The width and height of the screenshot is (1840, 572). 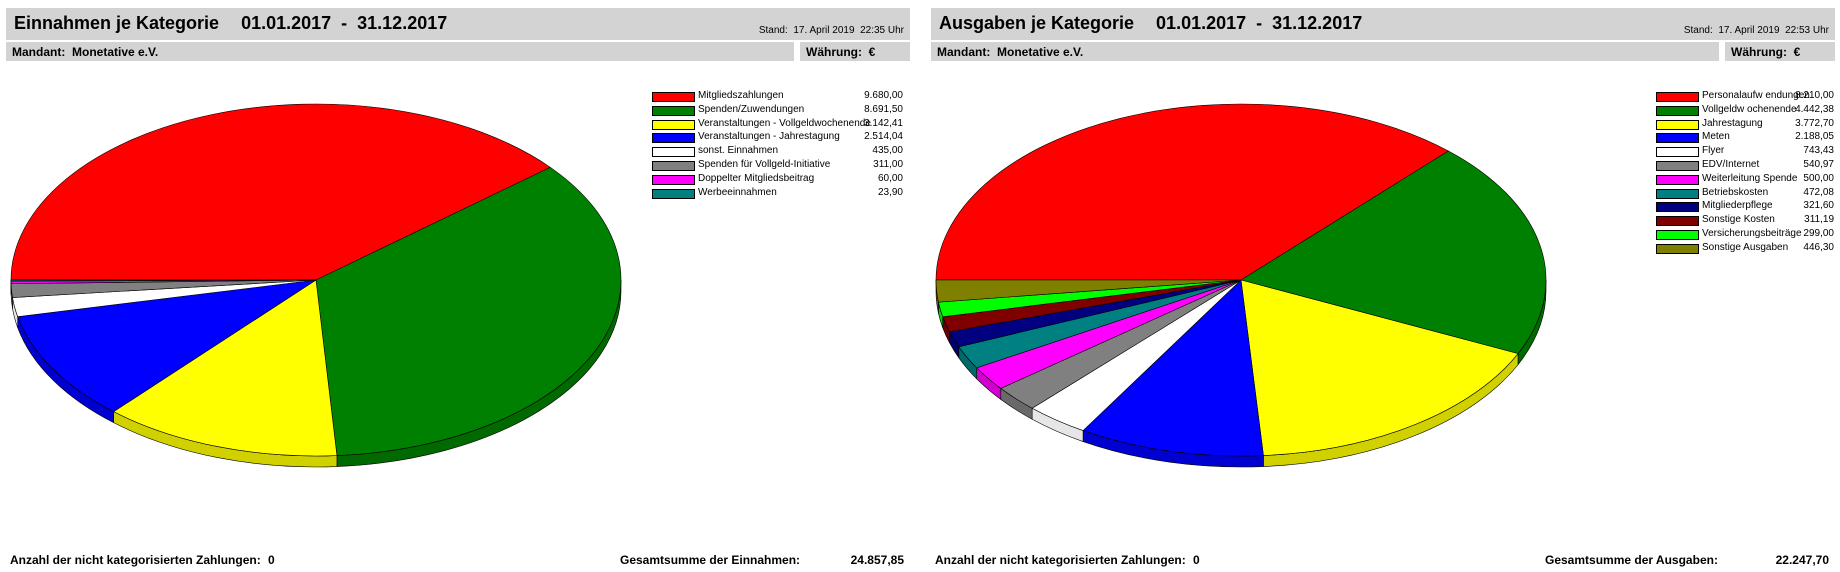 What do you see at coordinates (1818, 178) in the screenshot?
I see `legend-value: 500,00` at bounding box center [1818, 178].